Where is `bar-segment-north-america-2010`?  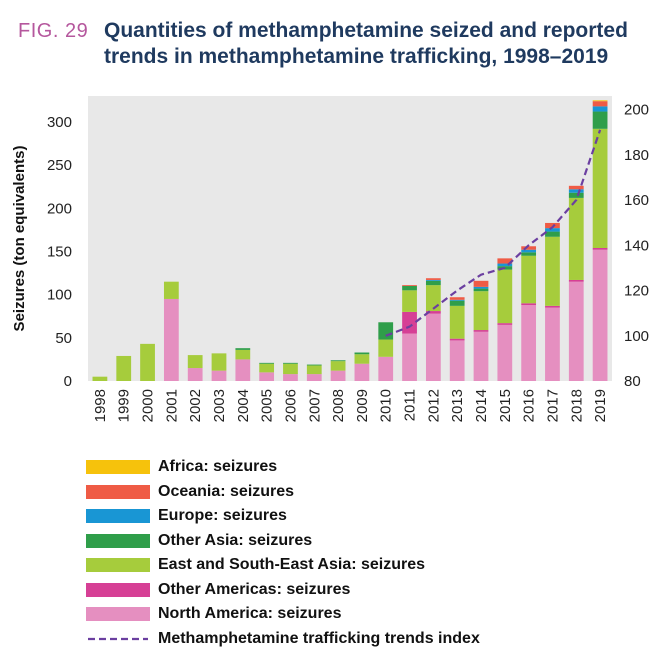 bar-segment-north-america-2010 is located at coordinates (386, 368).